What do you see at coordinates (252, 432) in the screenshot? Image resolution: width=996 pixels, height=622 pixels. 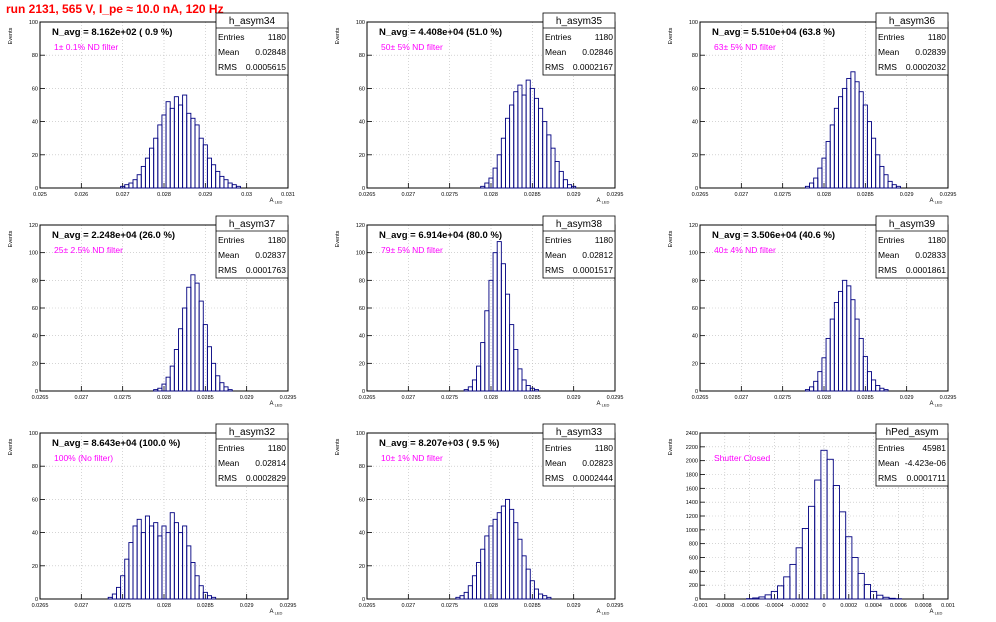 I see `stats-title: h_asym32` at bounding box center [252, 432].